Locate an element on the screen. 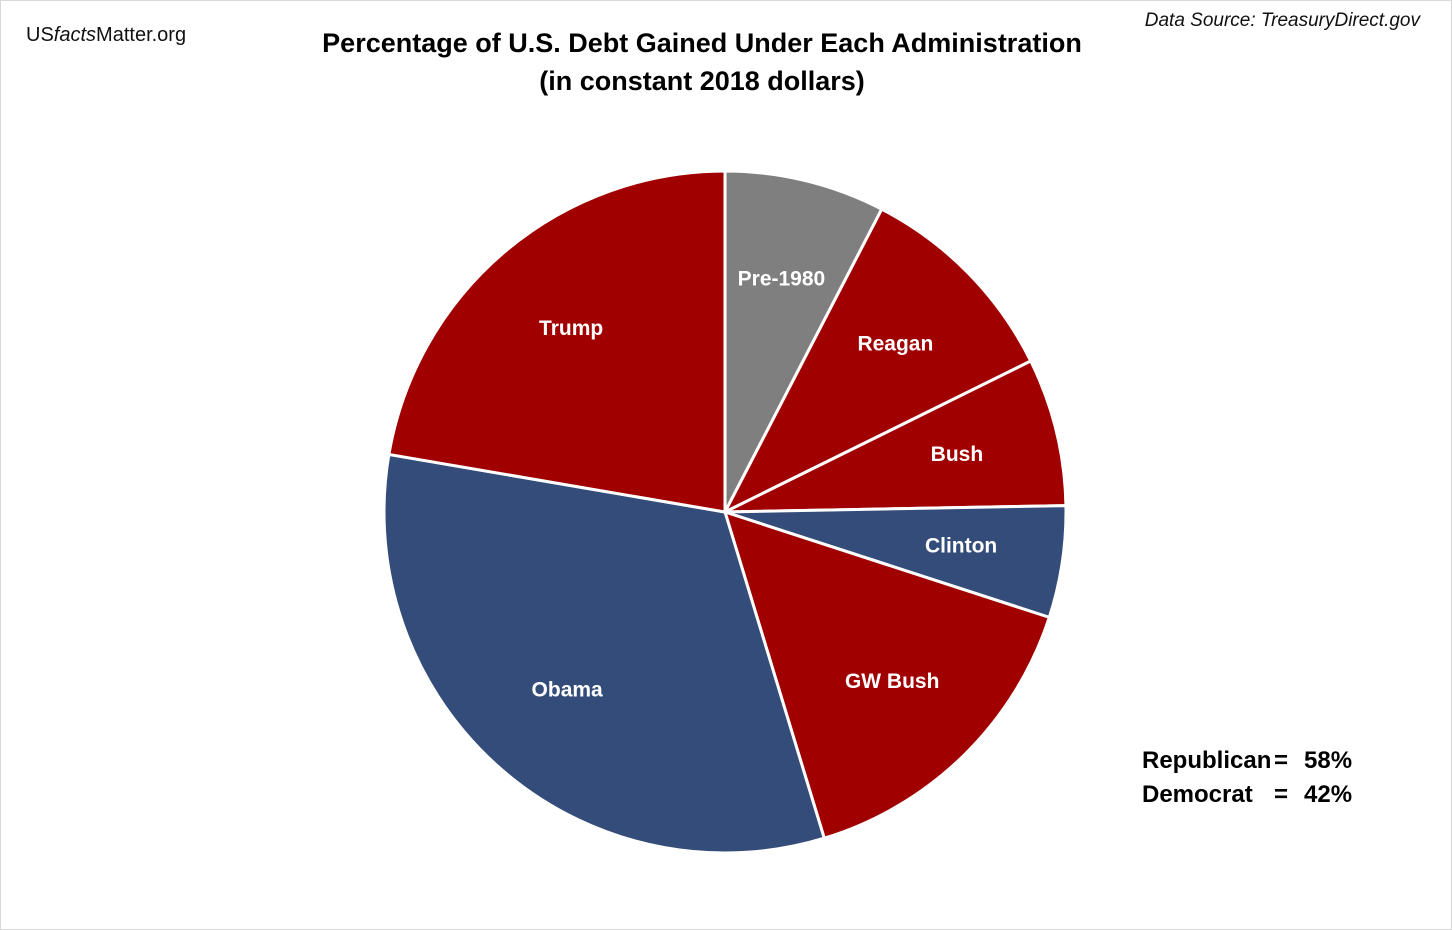 The height and width of the screenshot is (930, 1452). brand-logo-text: USfactsMatter.org is located at coordinates (106, 35).